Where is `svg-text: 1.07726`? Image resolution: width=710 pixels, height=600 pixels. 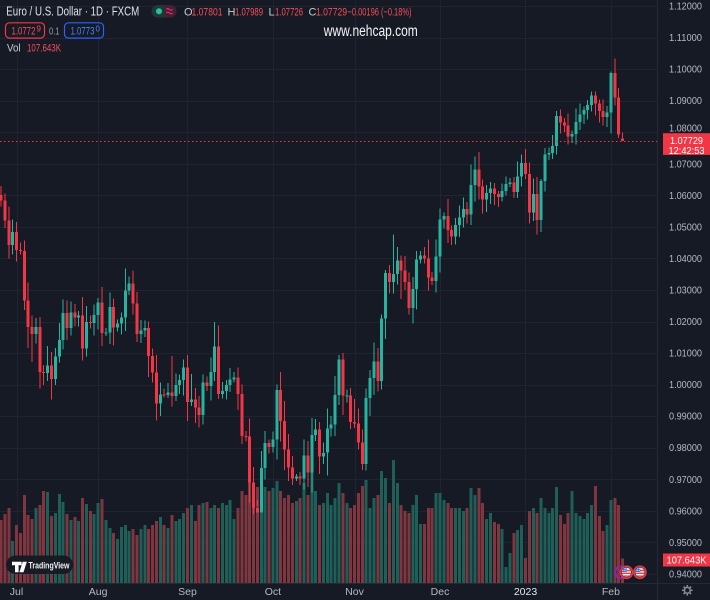
svg-text: 1.07726 is located at coordinates (289, 13).